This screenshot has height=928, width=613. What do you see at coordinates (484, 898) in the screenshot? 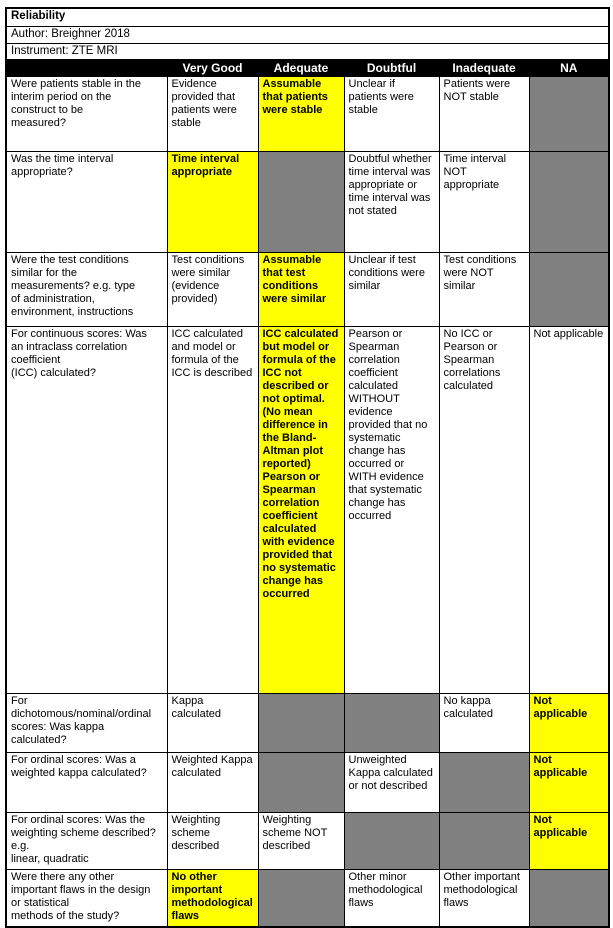
I see `rating-cell: Other important methodological flaws` at bounding box center [484, 898].